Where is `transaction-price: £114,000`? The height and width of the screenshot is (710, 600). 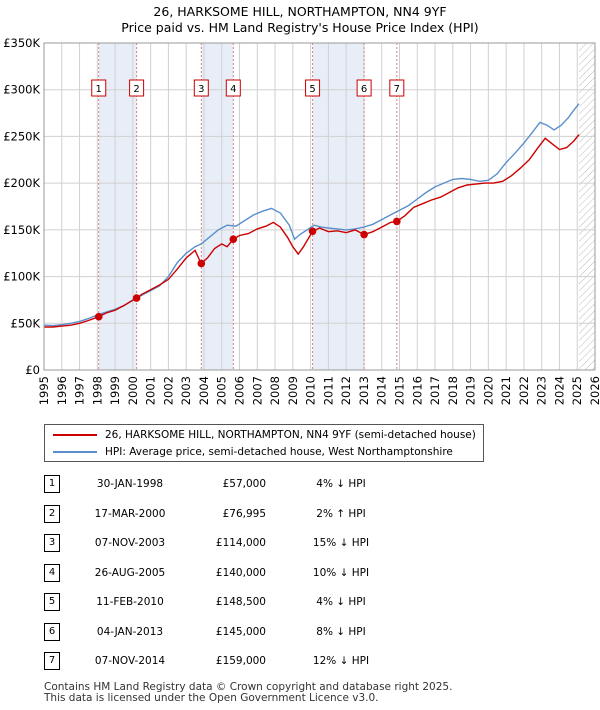 transaction-price: £114,000 is located at coordinates (240, 543).